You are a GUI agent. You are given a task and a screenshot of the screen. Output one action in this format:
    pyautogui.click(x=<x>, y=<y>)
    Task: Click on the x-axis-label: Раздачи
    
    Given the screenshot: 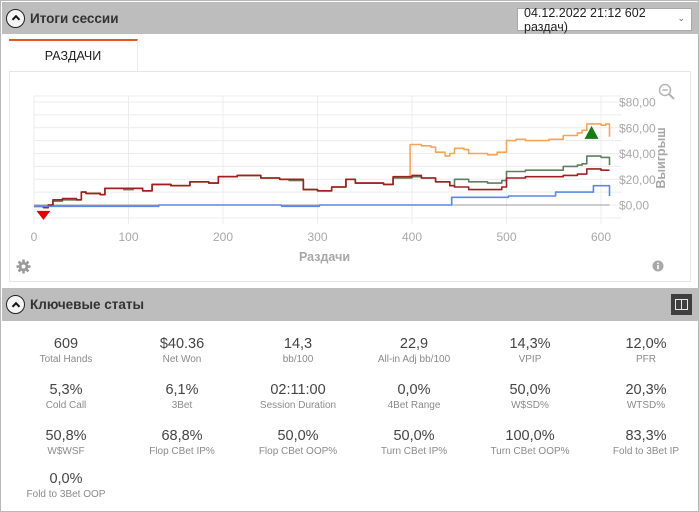 What is the action you would take?
    pyautogui.click(x=325, y=257)
    